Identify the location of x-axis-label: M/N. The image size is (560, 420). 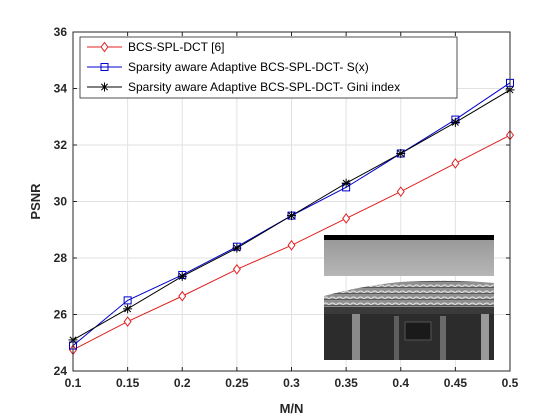
(292, 408).